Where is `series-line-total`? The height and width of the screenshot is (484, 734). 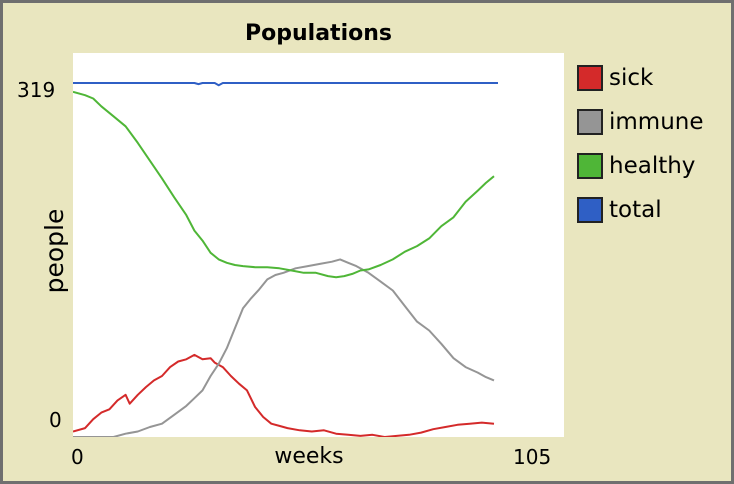
series-line-total is located at coordinates (285, 84).